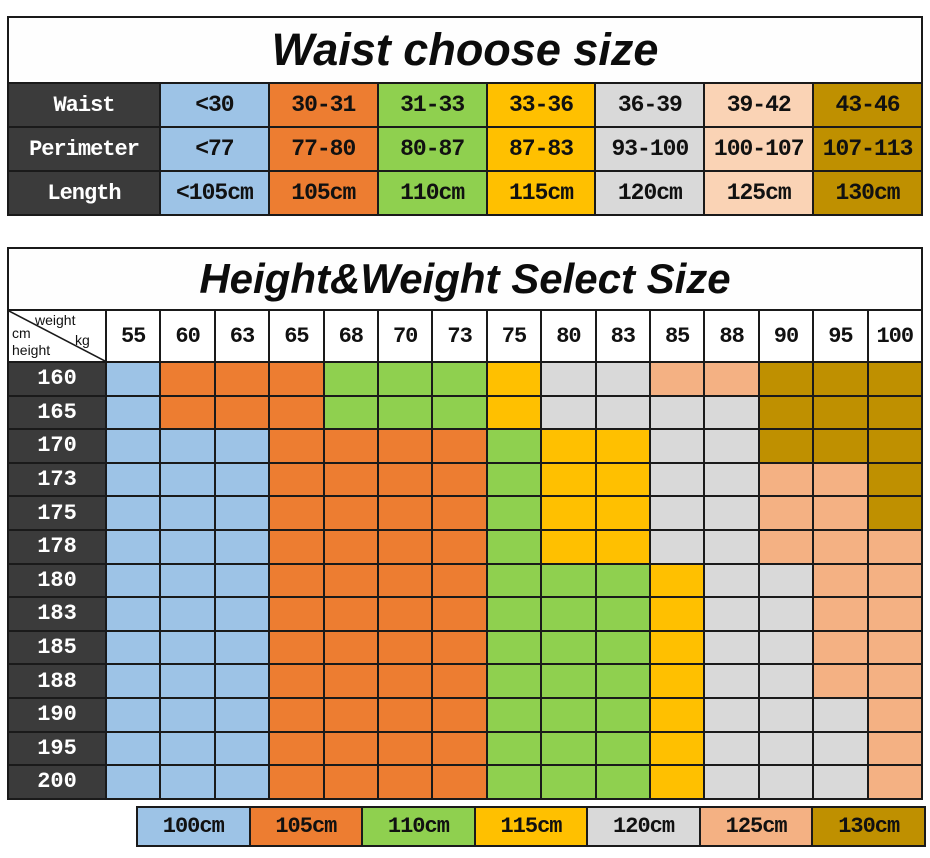 The width and height of the screenshot is (930, 858). I want to click on height-label-cell: 170, so click(57, 446).